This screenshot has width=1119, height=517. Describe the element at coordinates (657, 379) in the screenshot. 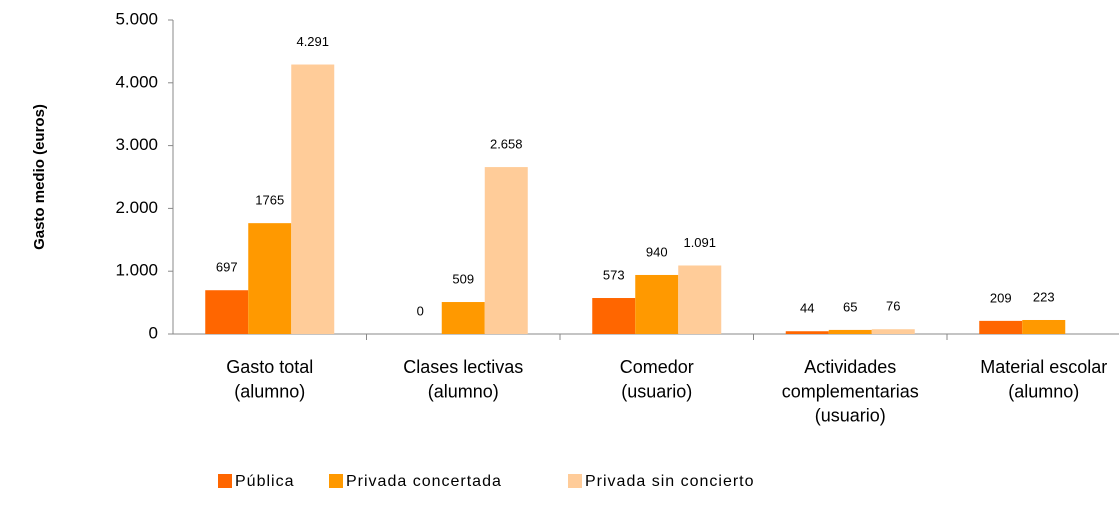

I see `x-tick-label: Comedor (usuario)` at that location.